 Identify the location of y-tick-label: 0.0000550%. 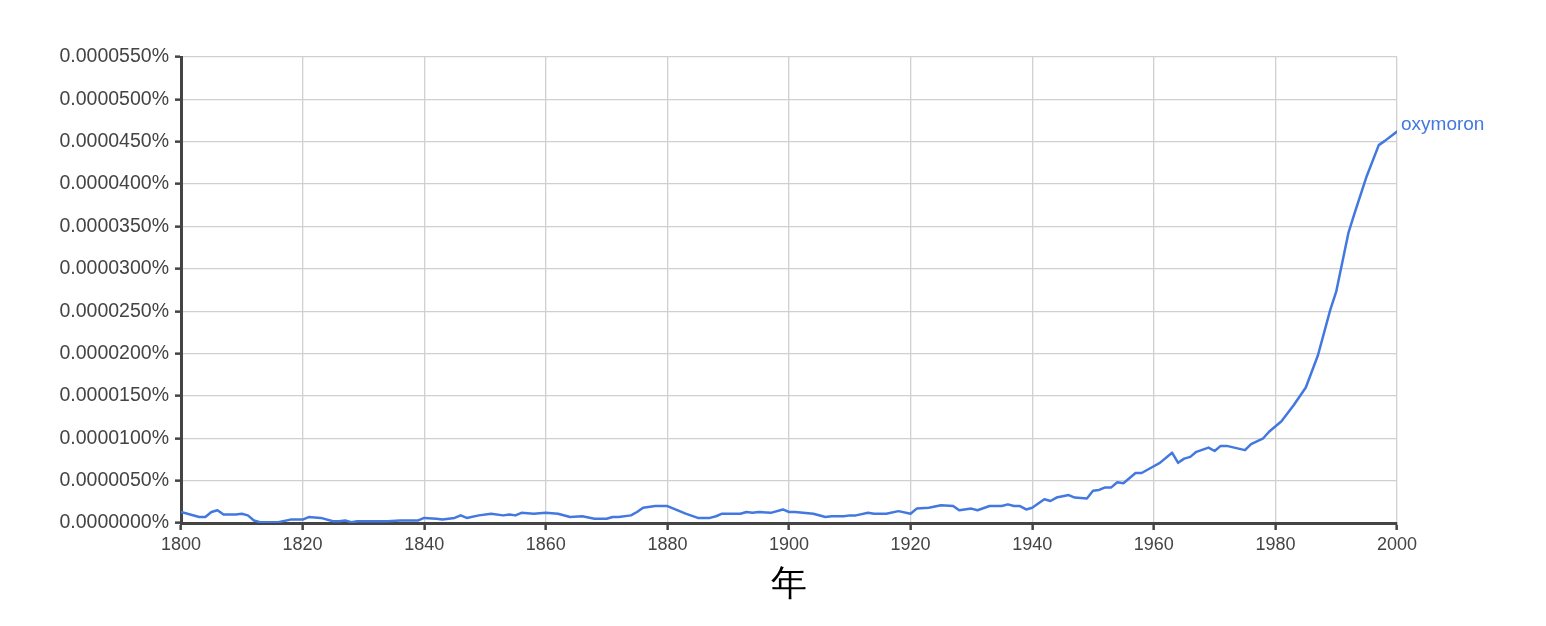
(114, 55).